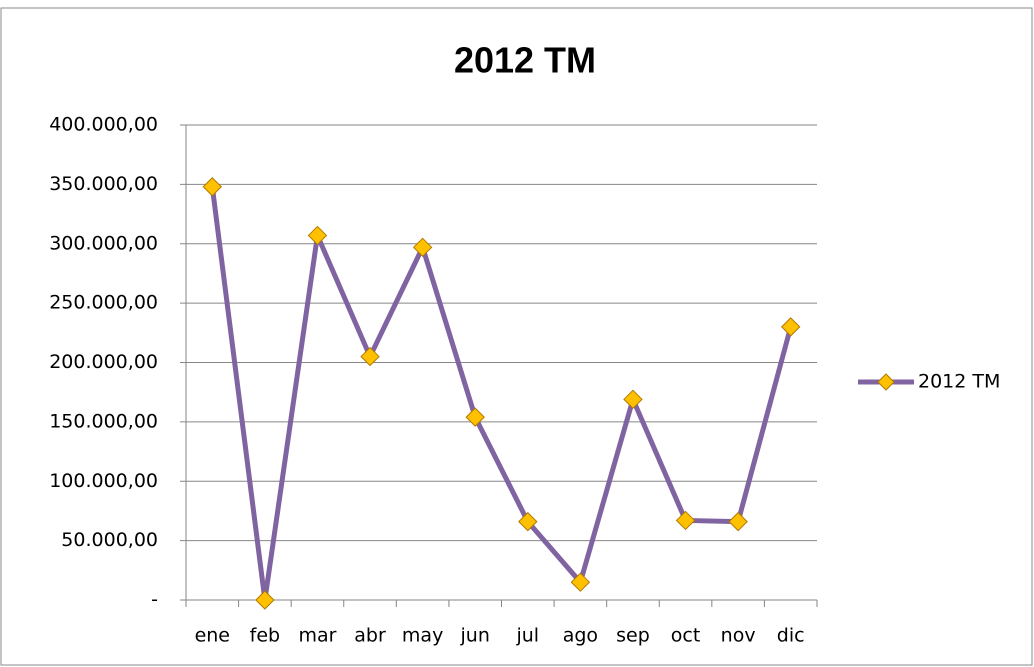 Image resolution: width=1034 pixels, height=667 pixels. I want to click on y-tick-label: 300.000,00, so click(103, 243).